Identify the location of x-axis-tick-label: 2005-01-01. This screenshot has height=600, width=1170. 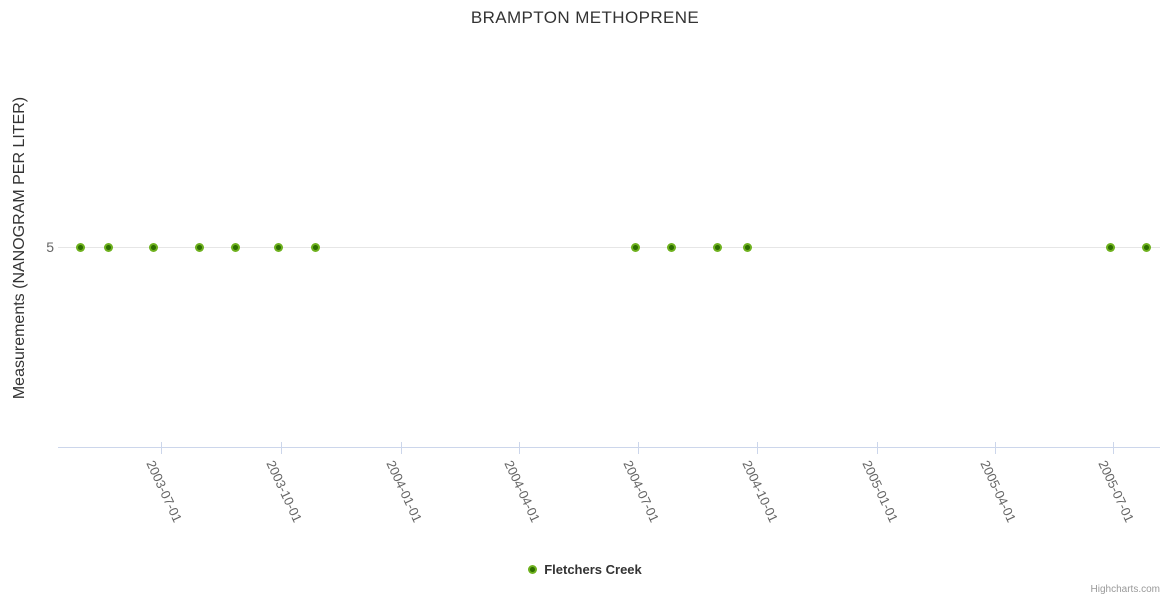
(880, 491).